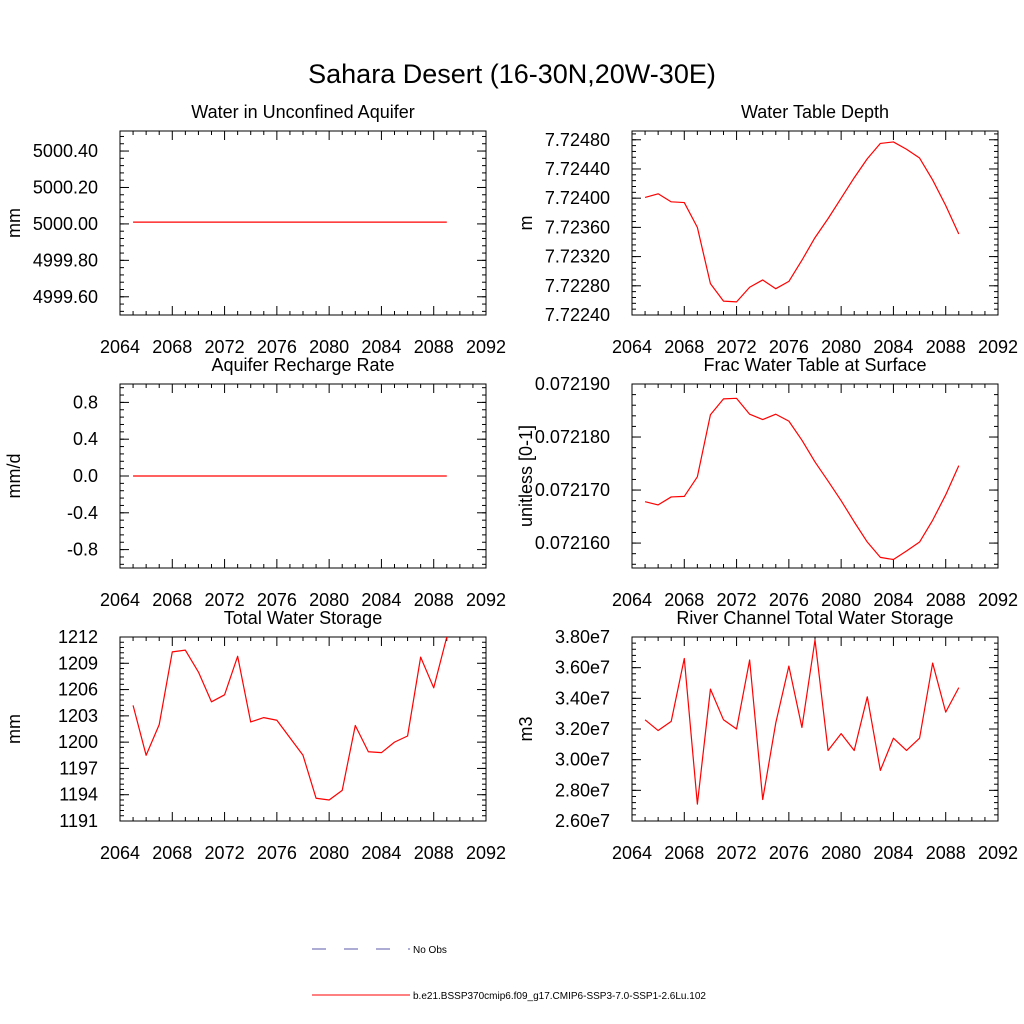 The image size is (1024, 1024). What do you see at coordinates (430, 950) in the screenshot?
I see `legend-label: No Obs` at bounding box center [430, 950].